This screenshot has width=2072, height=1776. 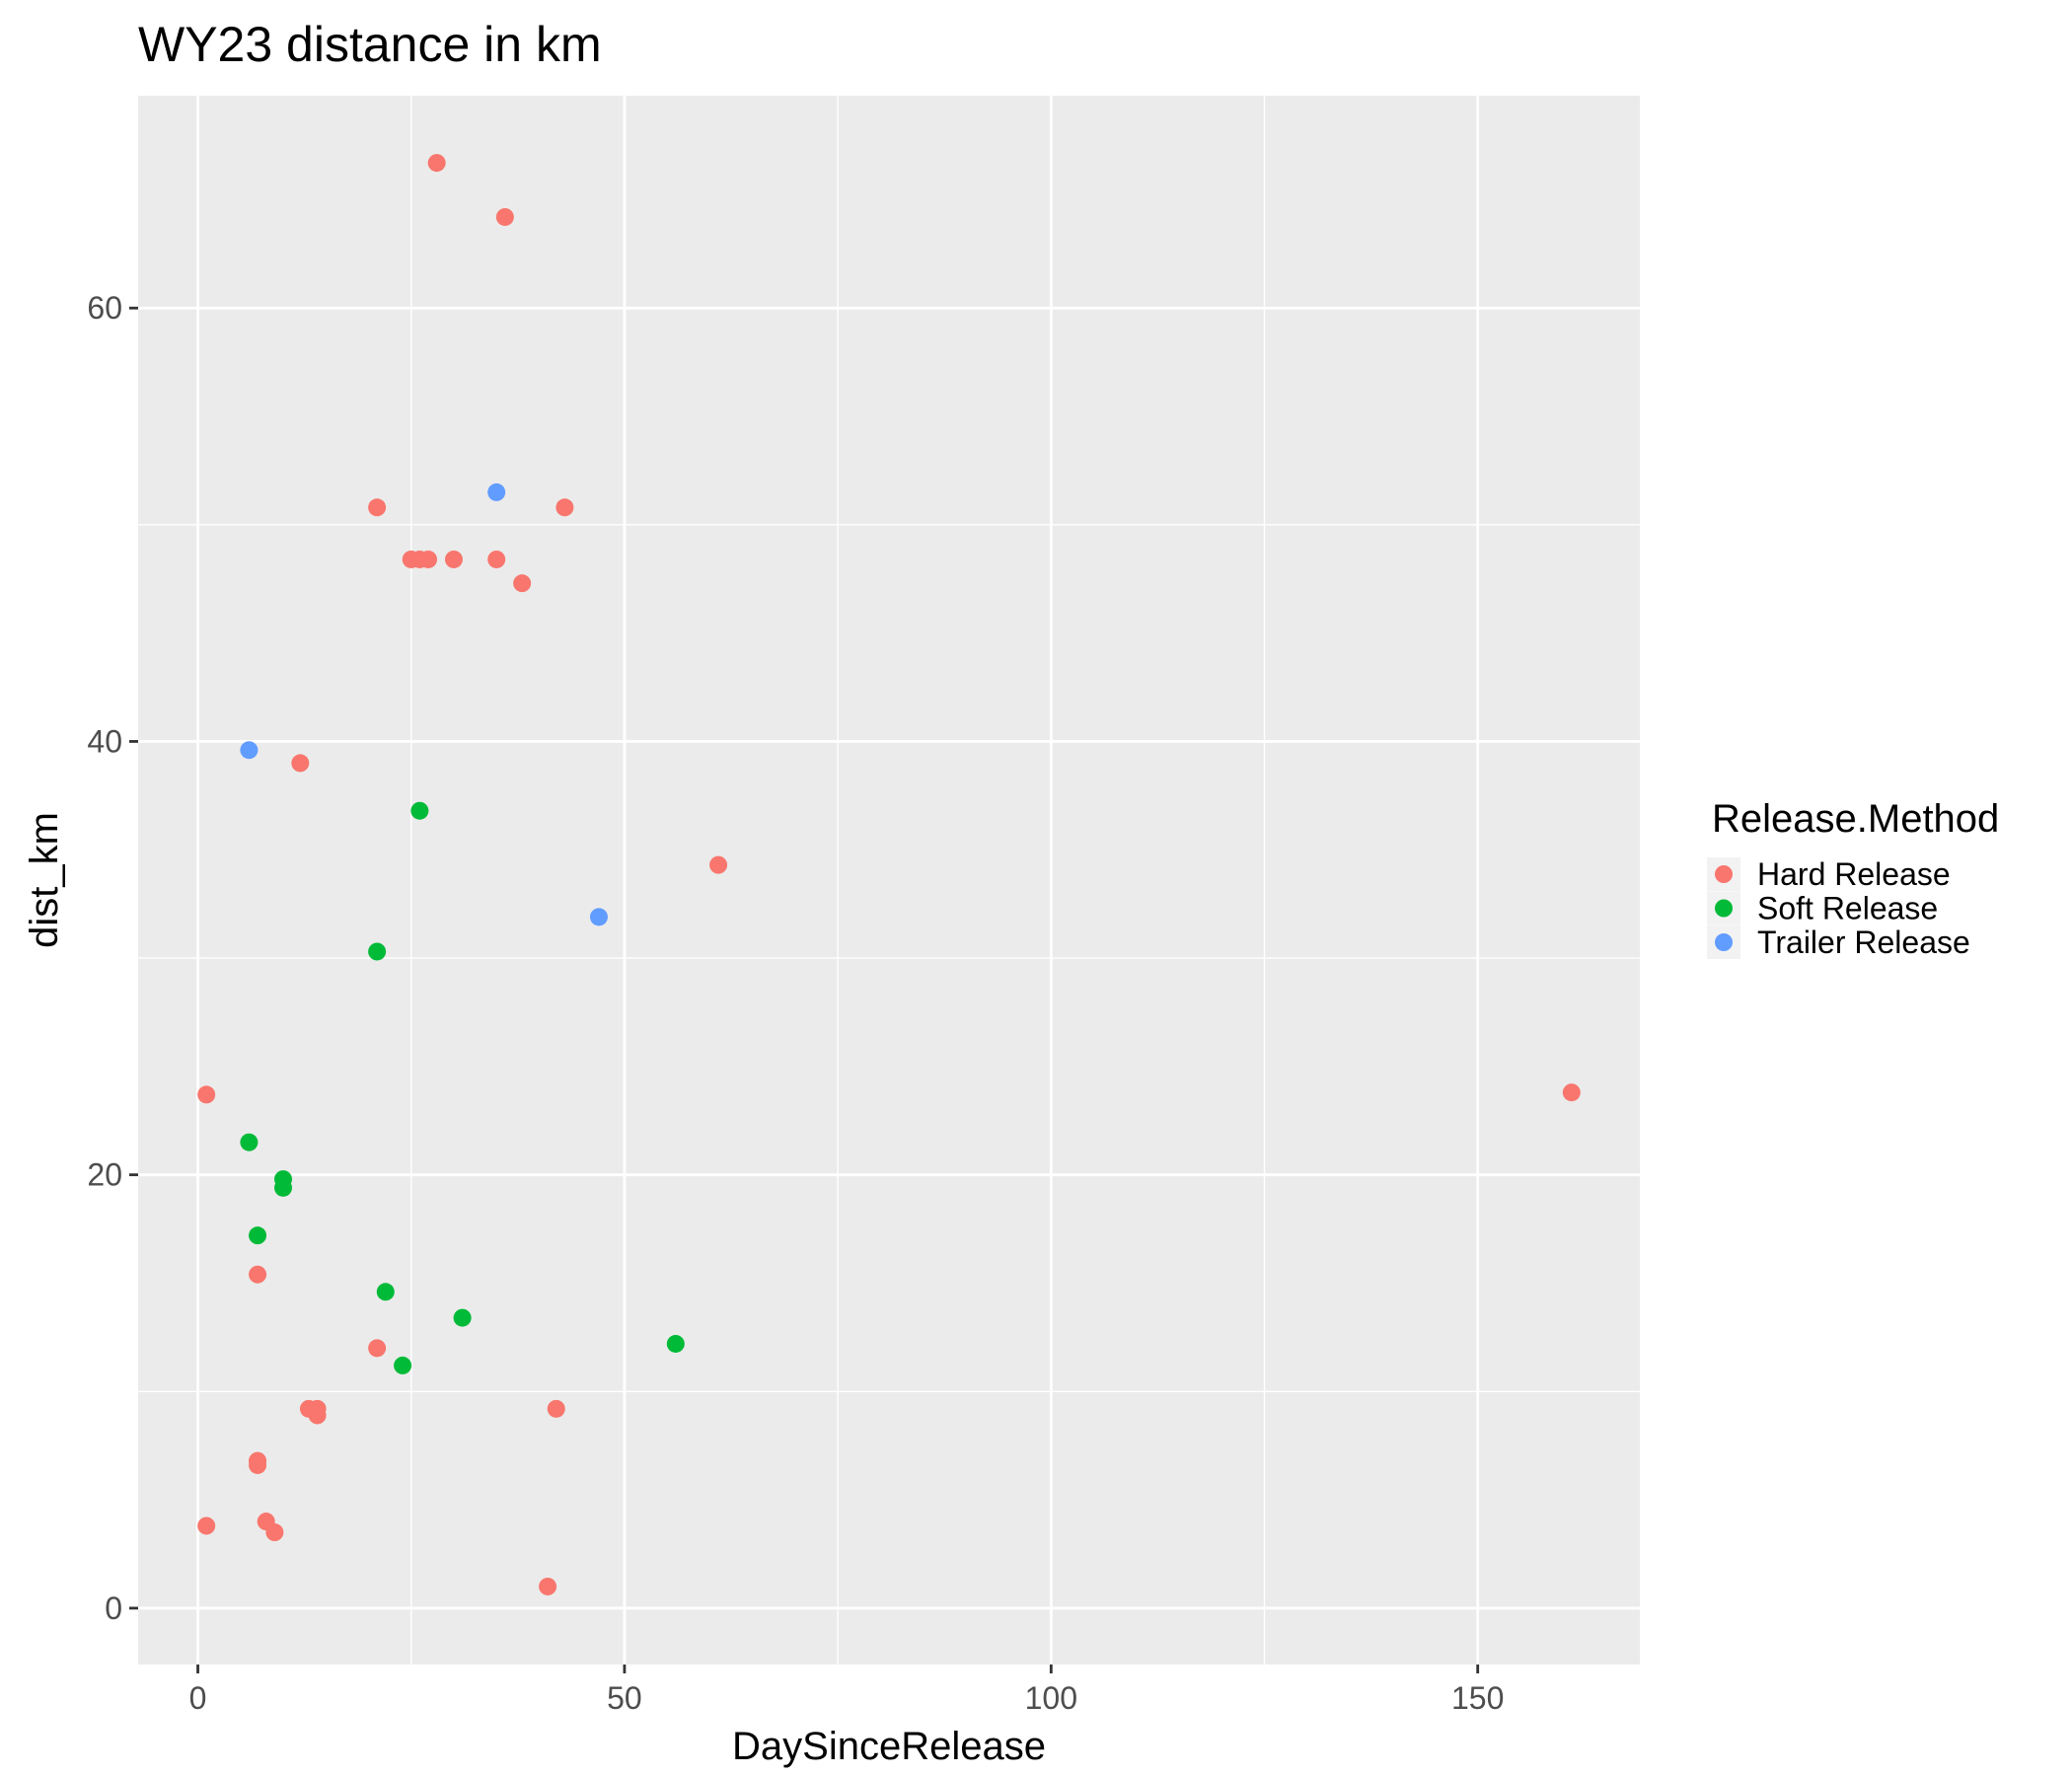 I want to click on y-tick-label: 60, so click(x=105, y=308).